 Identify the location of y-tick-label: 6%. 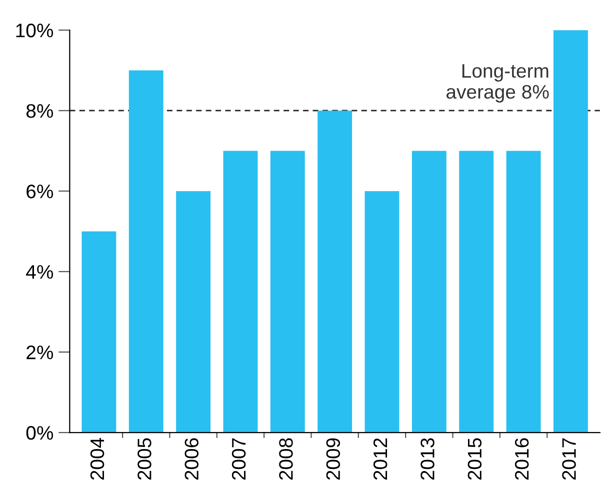
(40, 191).